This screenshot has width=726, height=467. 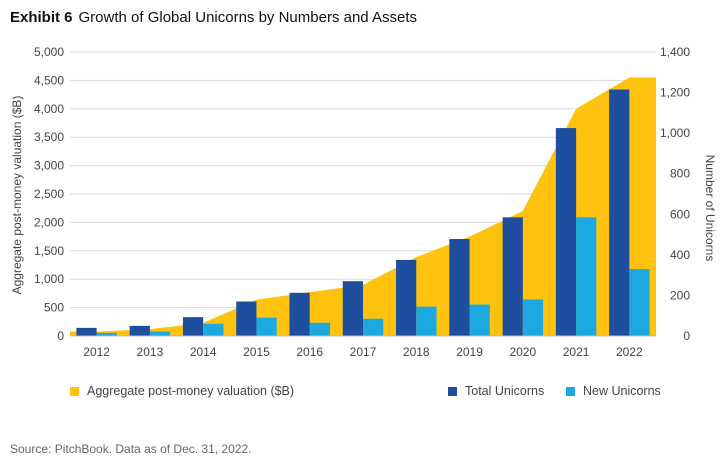 I want to click on right-tick-label: 800, so click(x=680, y=174).